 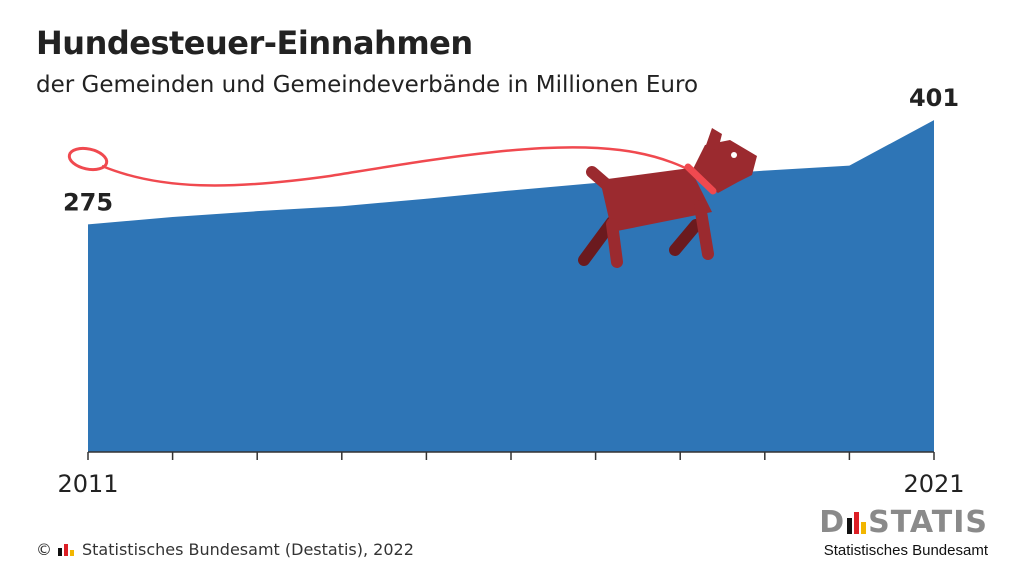 I want to click on destatis-mini-logo-icon, so click(x=66, y=549).